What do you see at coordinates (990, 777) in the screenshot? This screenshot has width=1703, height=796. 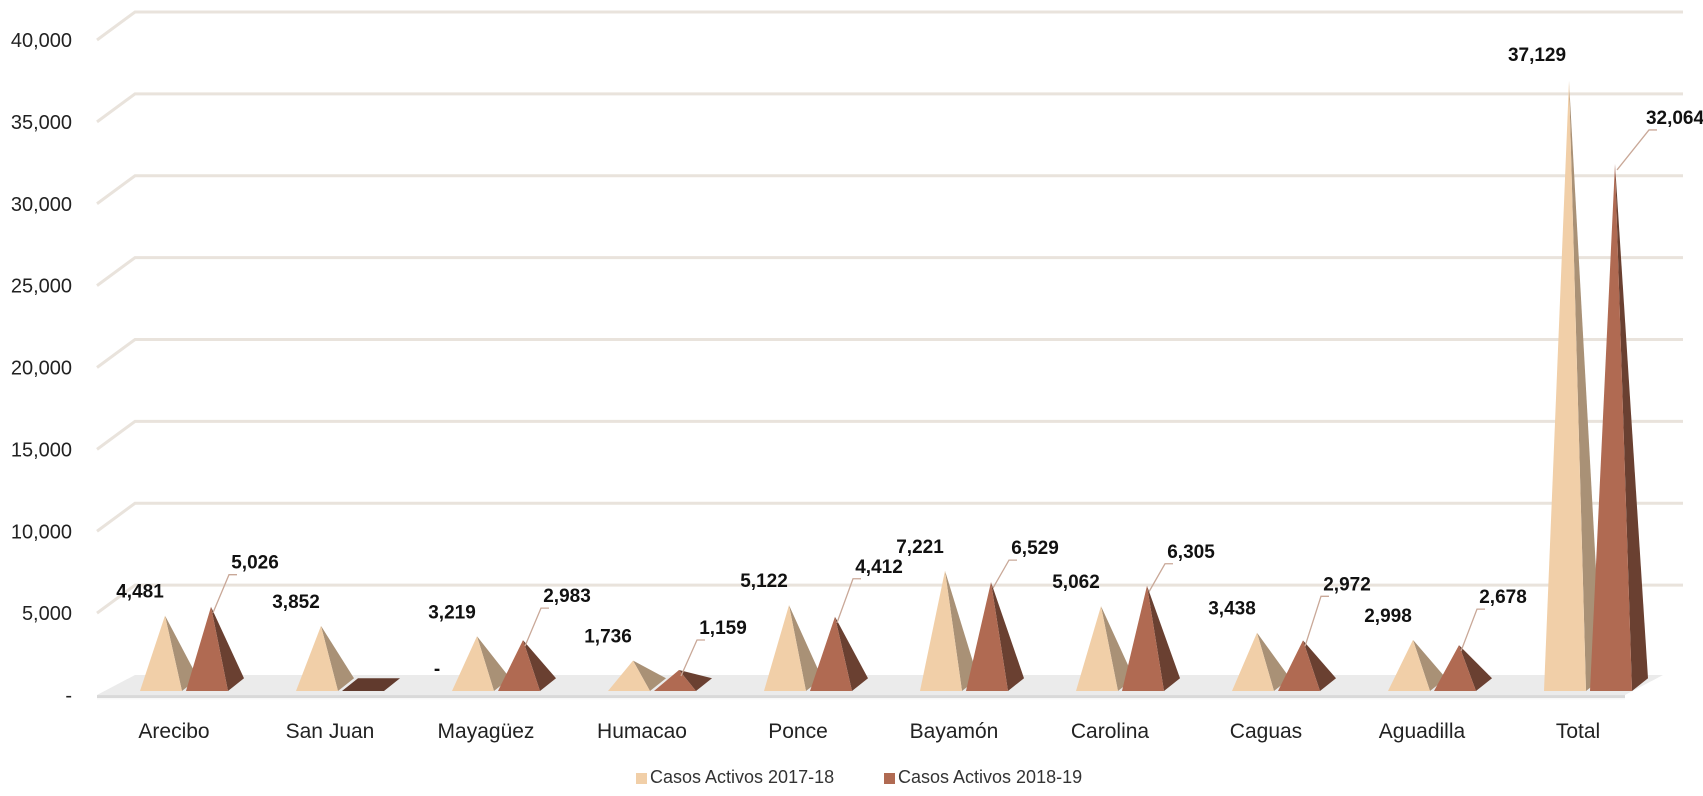 I see `legend-label: Casos Activos 2018-19` at bounding box center [990, 777].